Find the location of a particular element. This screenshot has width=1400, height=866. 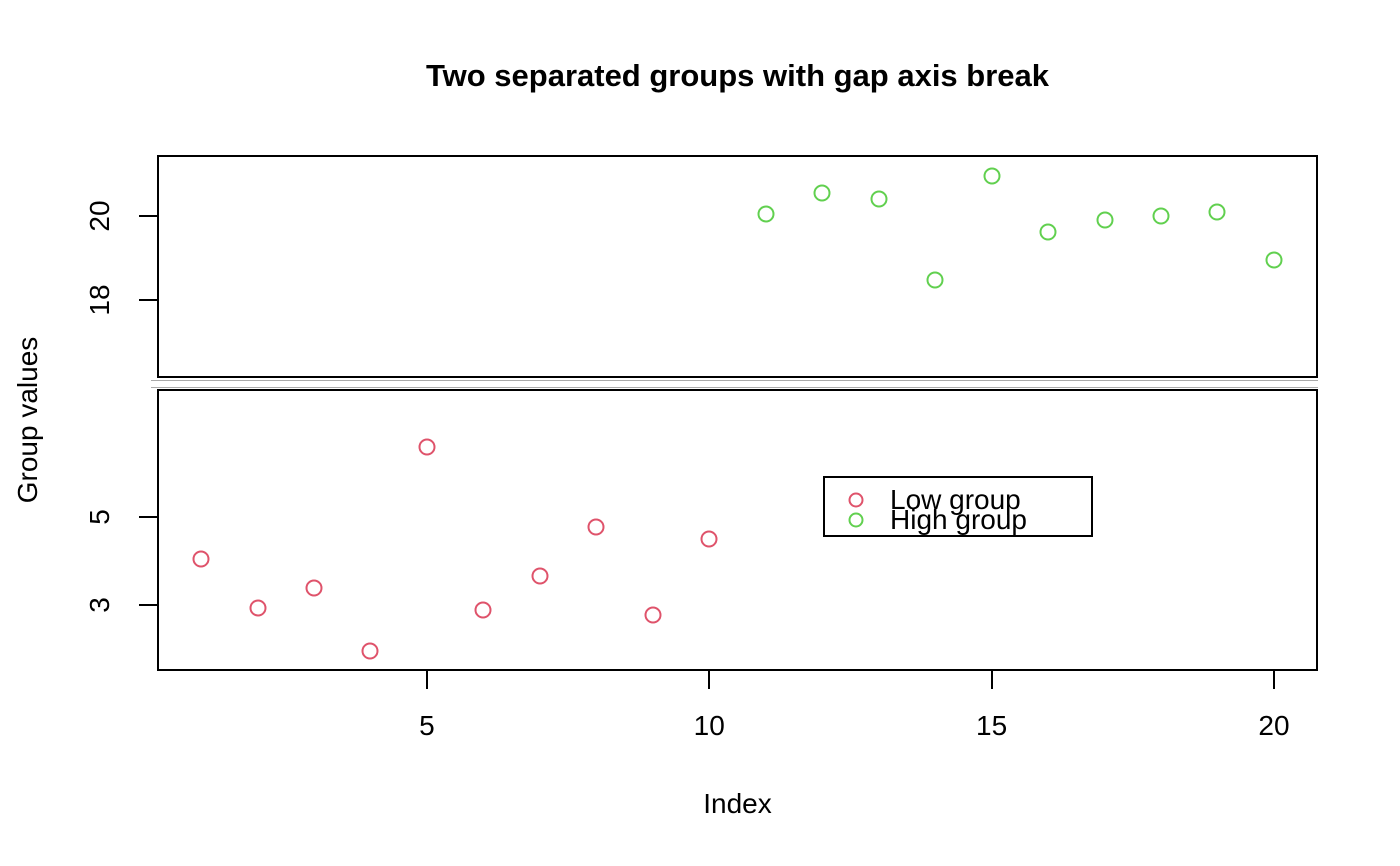

x-axis-tick-label: 10 is located at coordinates (709, 725).